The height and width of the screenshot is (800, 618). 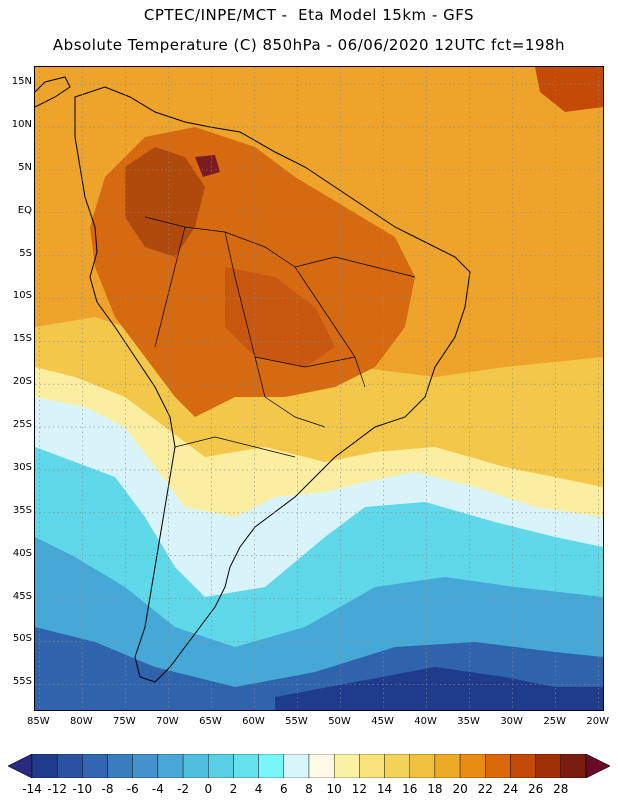 What do you see at coordinates (309, 789) in the screenshot?
I see `colorbar-tick-label: 8` at bounding box center [309, 789].